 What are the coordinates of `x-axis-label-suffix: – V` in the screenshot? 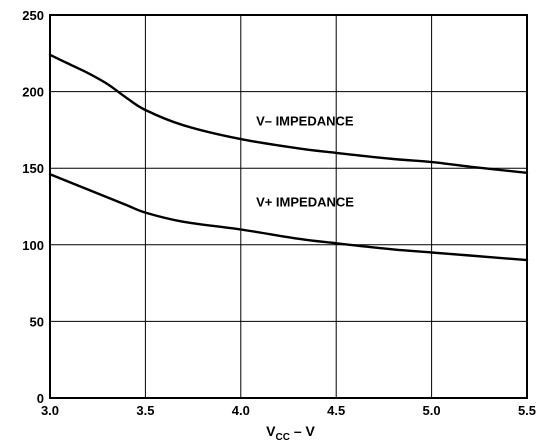 It's located at (303, 431).